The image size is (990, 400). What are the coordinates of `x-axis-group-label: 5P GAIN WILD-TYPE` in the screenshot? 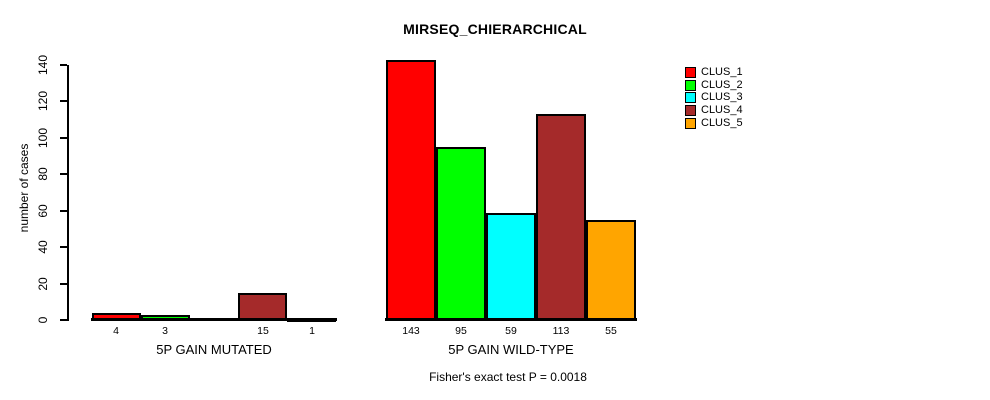 It's located at (511, 349).